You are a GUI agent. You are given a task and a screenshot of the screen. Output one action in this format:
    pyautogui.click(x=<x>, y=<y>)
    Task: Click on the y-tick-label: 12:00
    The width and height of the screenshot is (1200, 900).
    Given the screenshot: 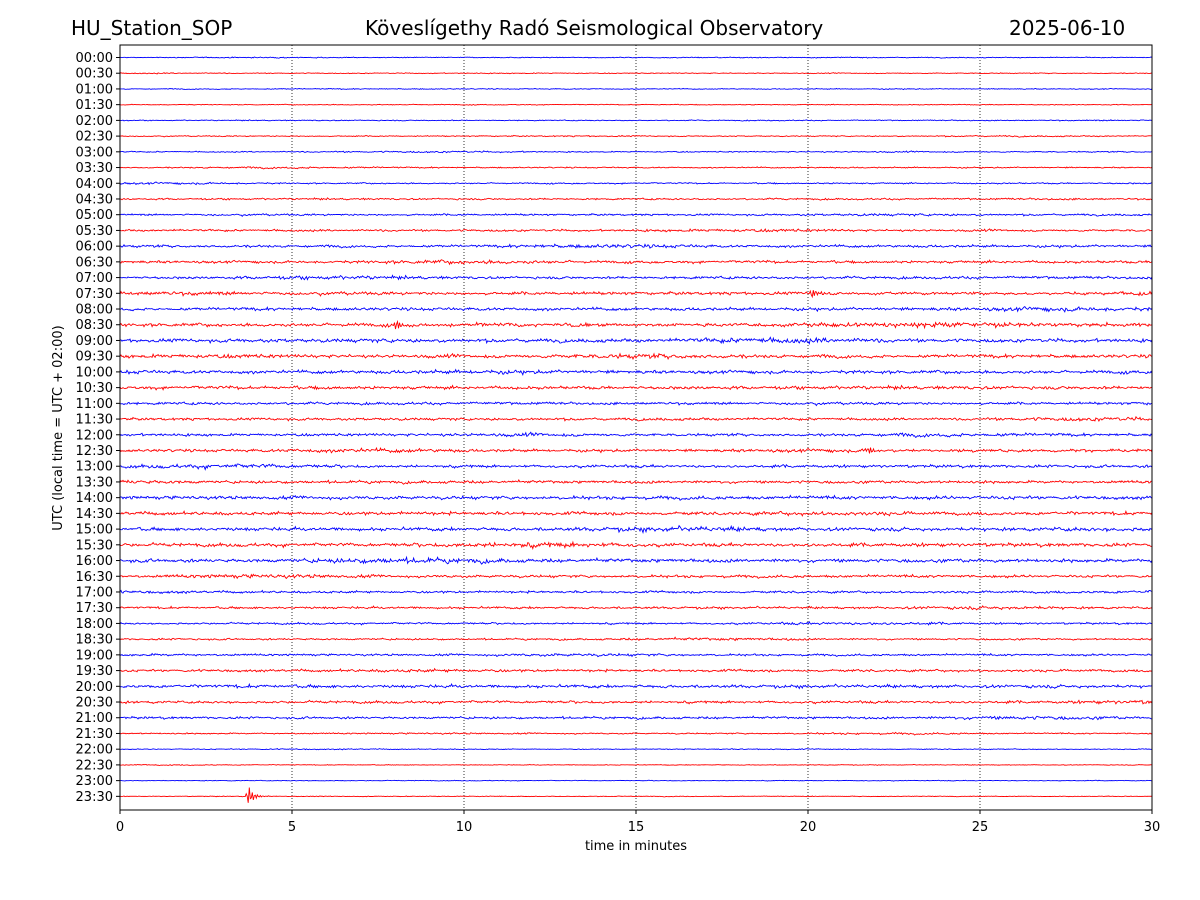 What is the action you would take?
    pyautogui.click(x=94, y=435)
    